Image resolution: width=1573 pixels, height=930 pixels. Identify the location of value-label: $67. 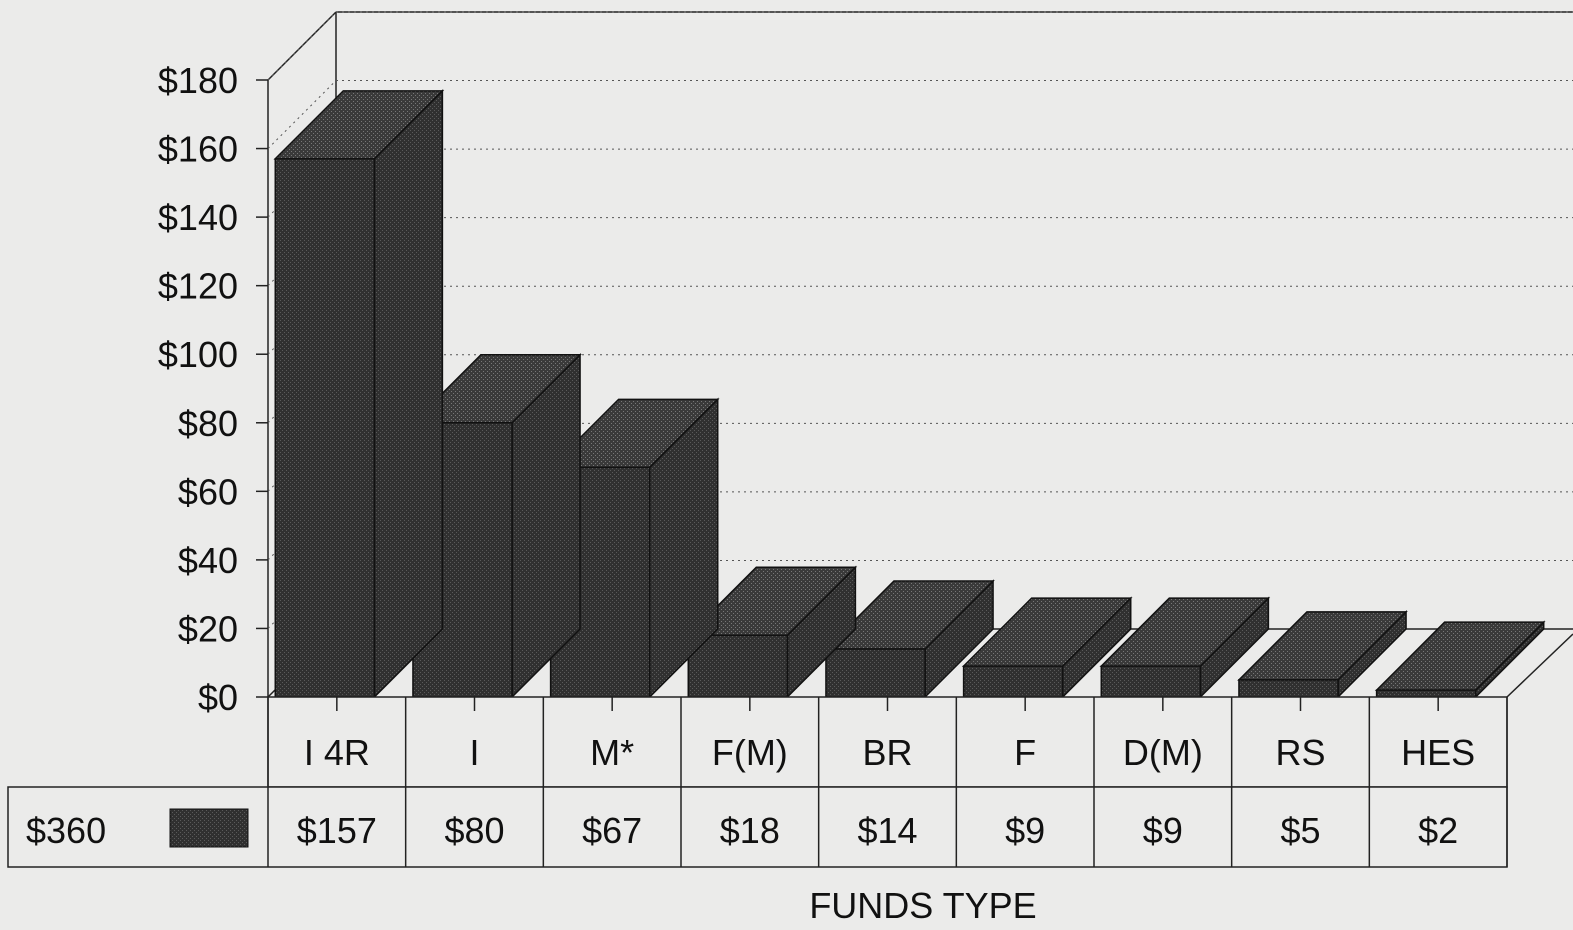
(612, 830).